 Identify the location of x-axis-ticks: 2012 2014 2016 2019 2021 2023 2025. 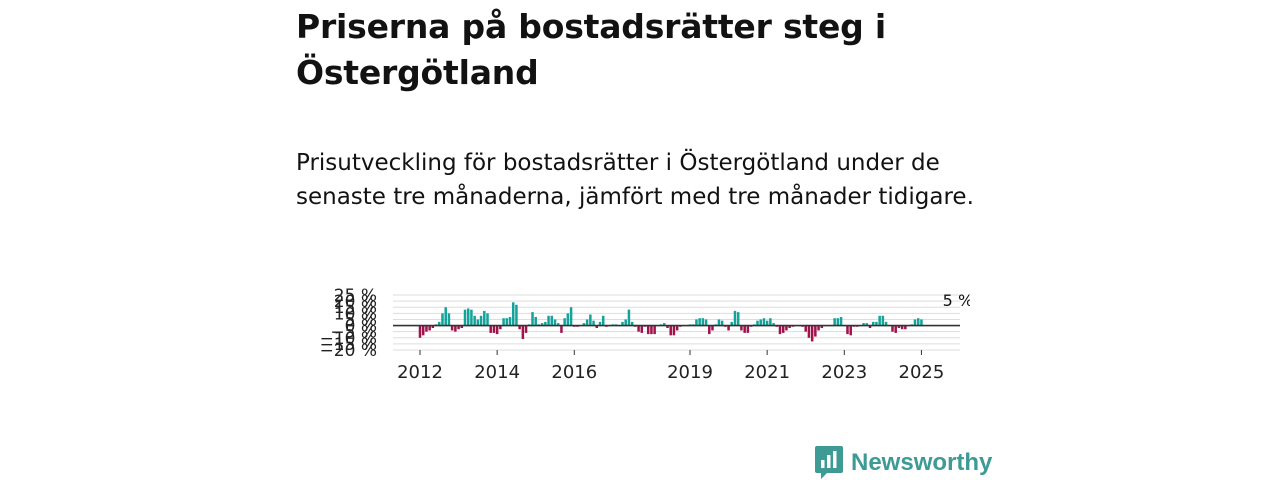
(670, 366).